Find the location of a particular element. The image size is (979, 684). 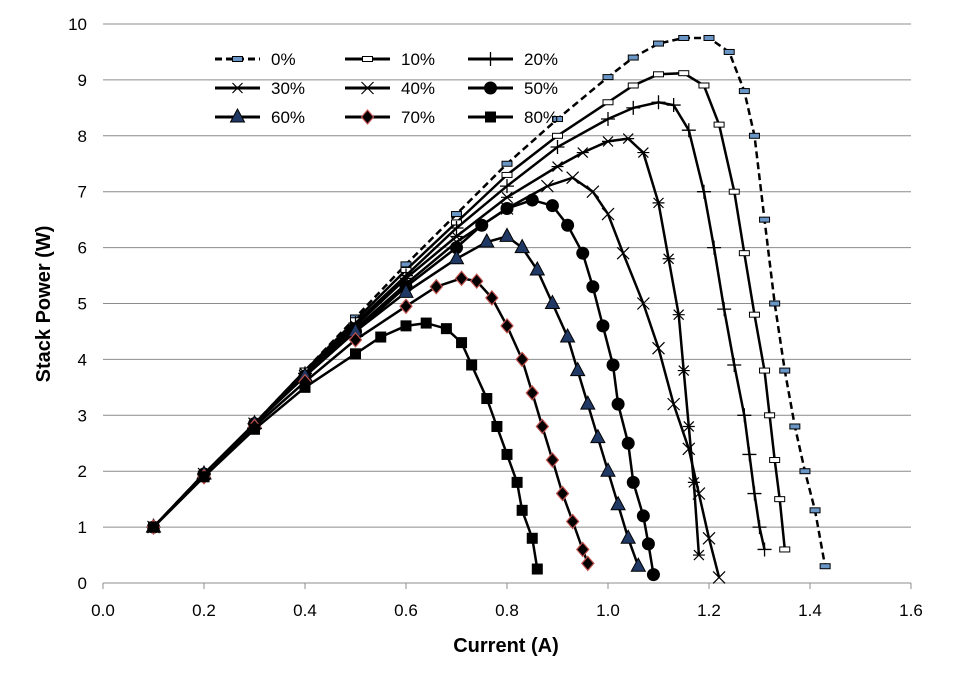

y-tick-label: 2 is located at coordinates (82, 471).